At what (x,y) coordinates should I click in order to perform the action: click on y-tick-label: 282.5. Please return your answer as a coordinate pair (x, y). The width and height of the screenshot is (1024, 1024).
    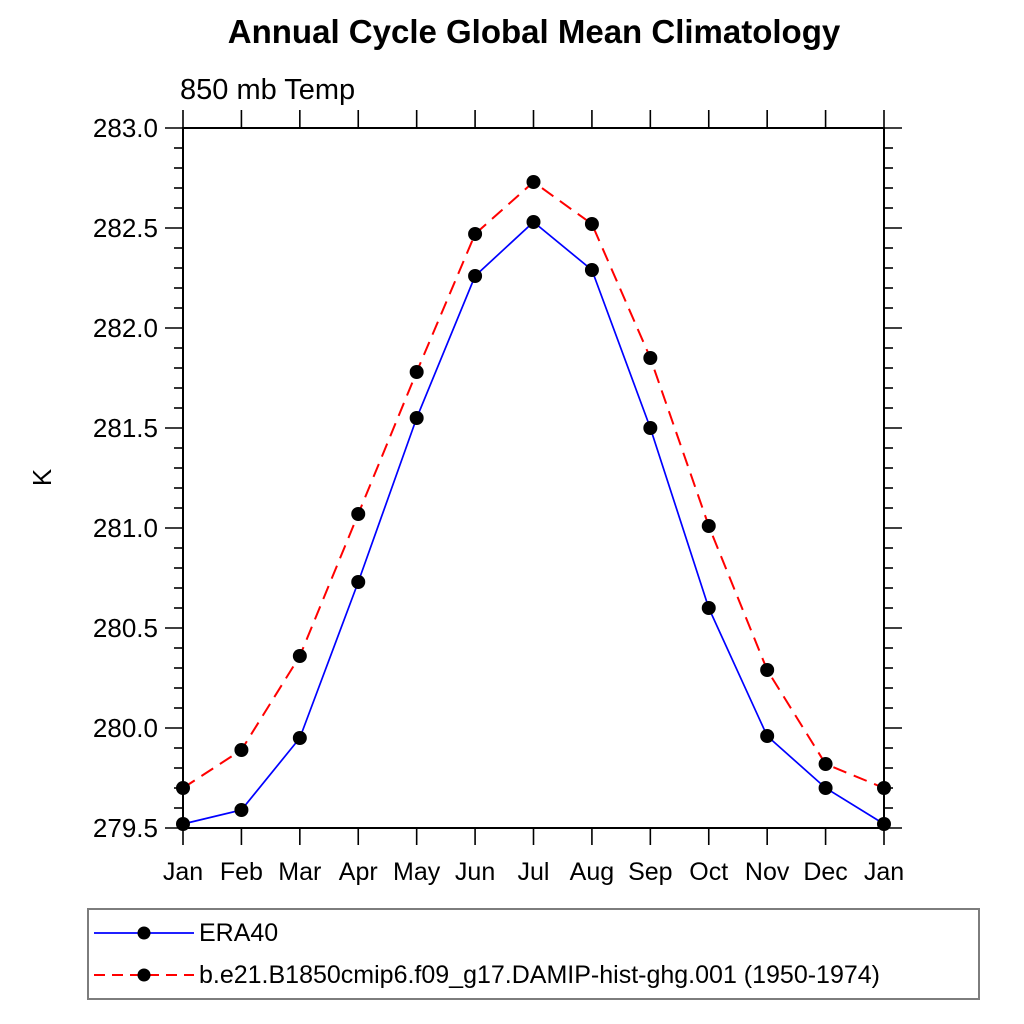
    Looking at the image, I should click on (125, 228).